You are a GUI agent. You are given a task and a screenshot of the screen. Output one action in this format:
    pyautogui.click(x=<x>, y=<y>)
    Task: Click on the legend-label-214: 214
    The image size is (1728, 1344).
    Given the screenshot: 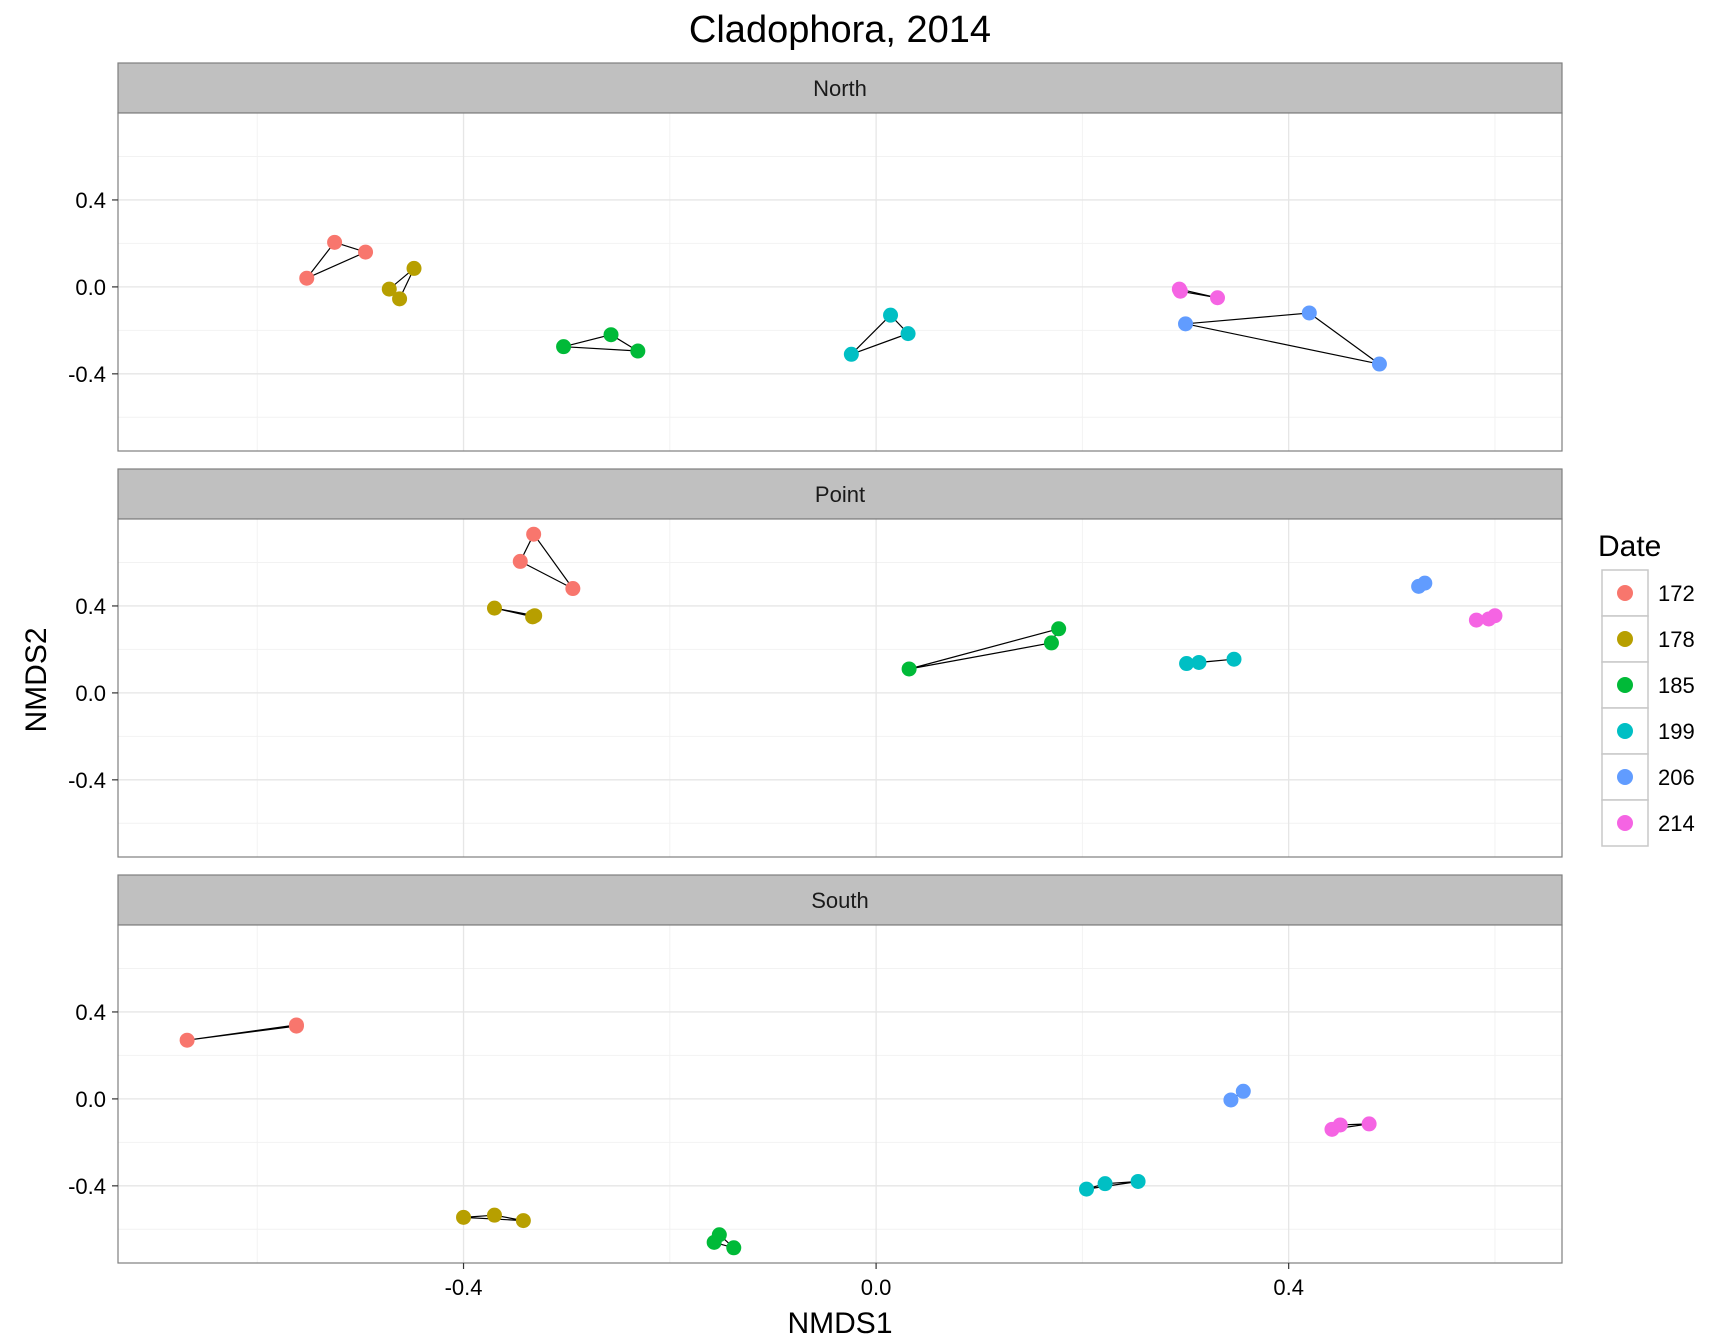 What is the action you would take?
    pyautogui.click(x=1676, y=823)
    